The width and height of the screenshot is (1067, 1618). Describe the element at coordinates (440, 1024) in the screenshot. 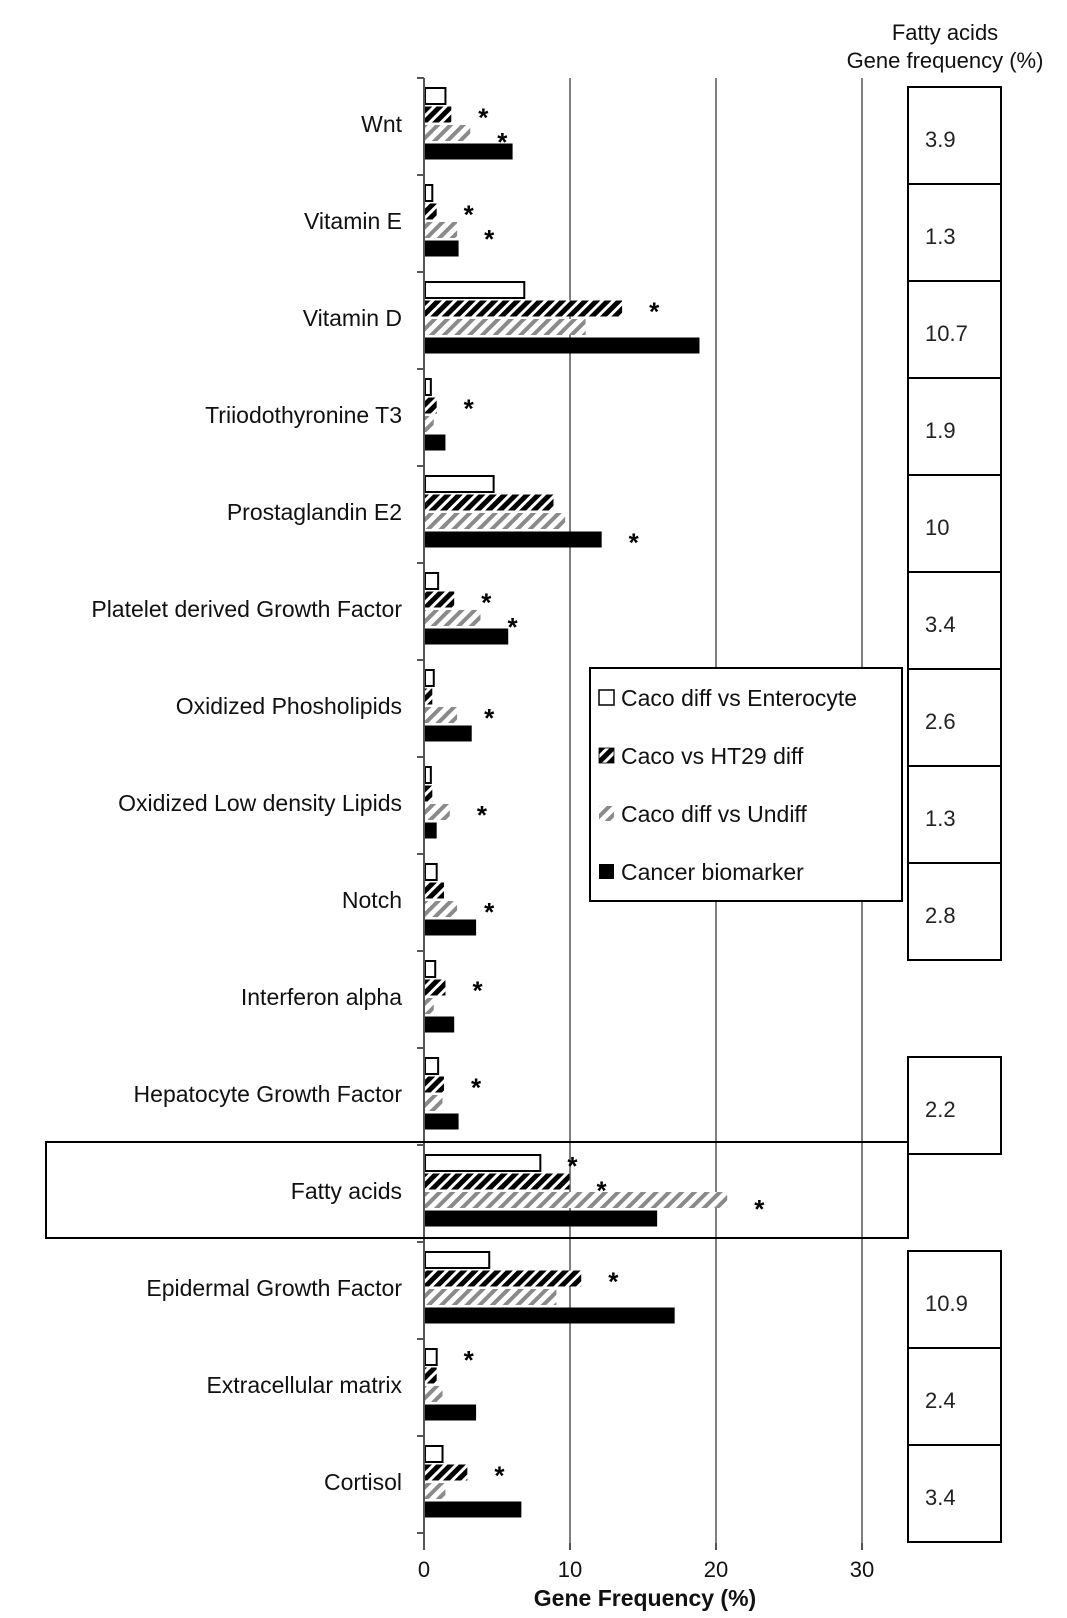

I see `bar-interferon-alpha-cancer-biomarker` at that location.